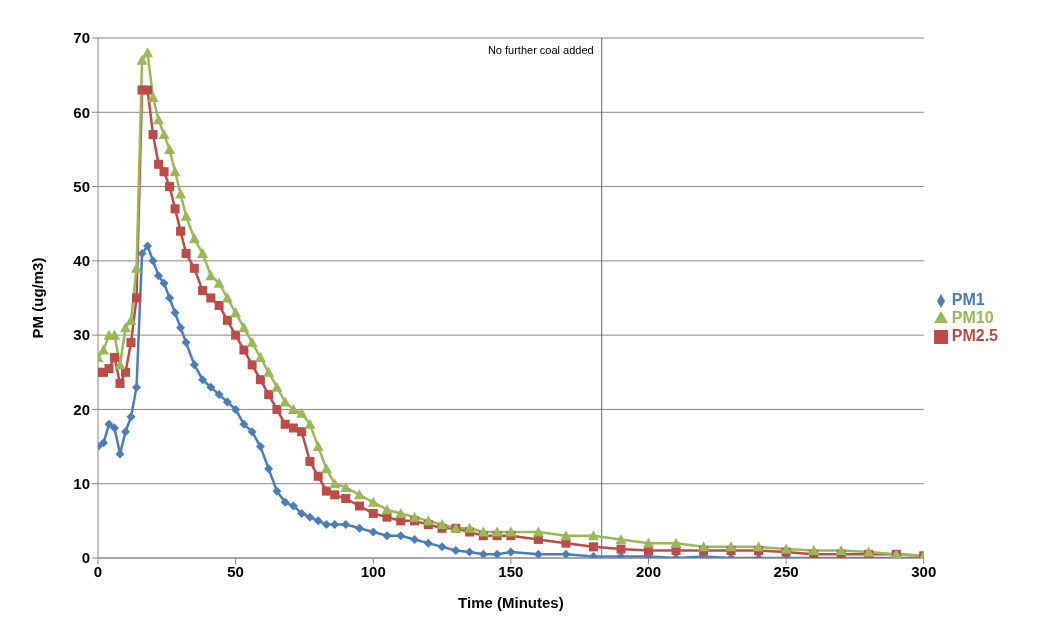 This screenshot has height=644, width=1039. Describe the element at coordinates (38, 298) in the screenshot. I see `y-axis-title: PM (ug/m3)` at that location.